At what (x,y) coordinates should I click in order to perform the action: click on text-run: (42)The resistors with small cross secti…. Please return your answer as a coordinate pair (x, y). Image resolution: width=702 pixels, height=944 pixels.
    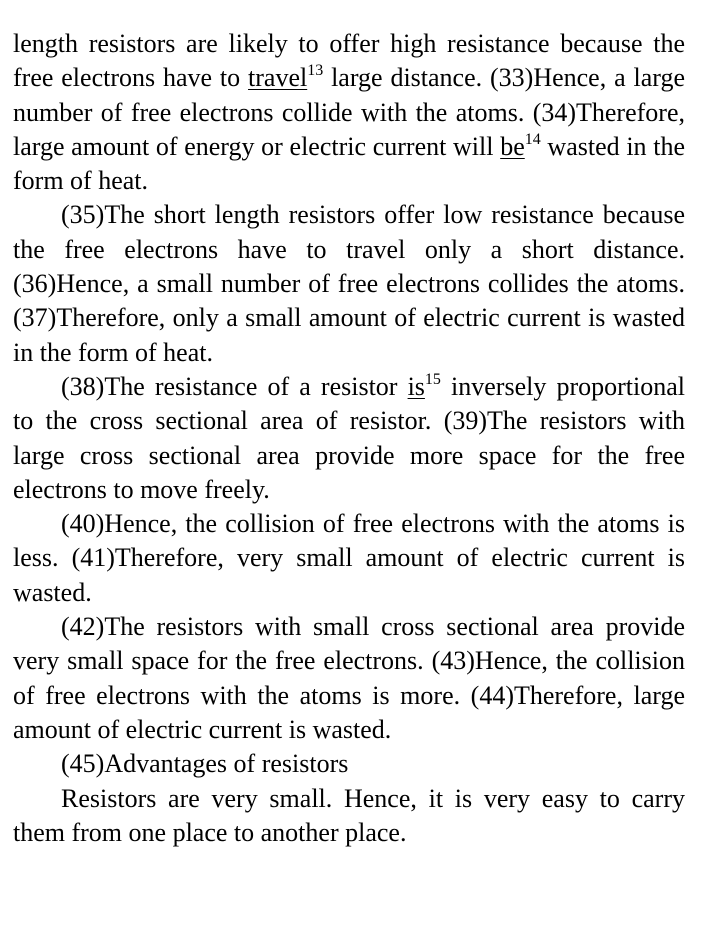
    Looking at the image, I should click on (349, 678).